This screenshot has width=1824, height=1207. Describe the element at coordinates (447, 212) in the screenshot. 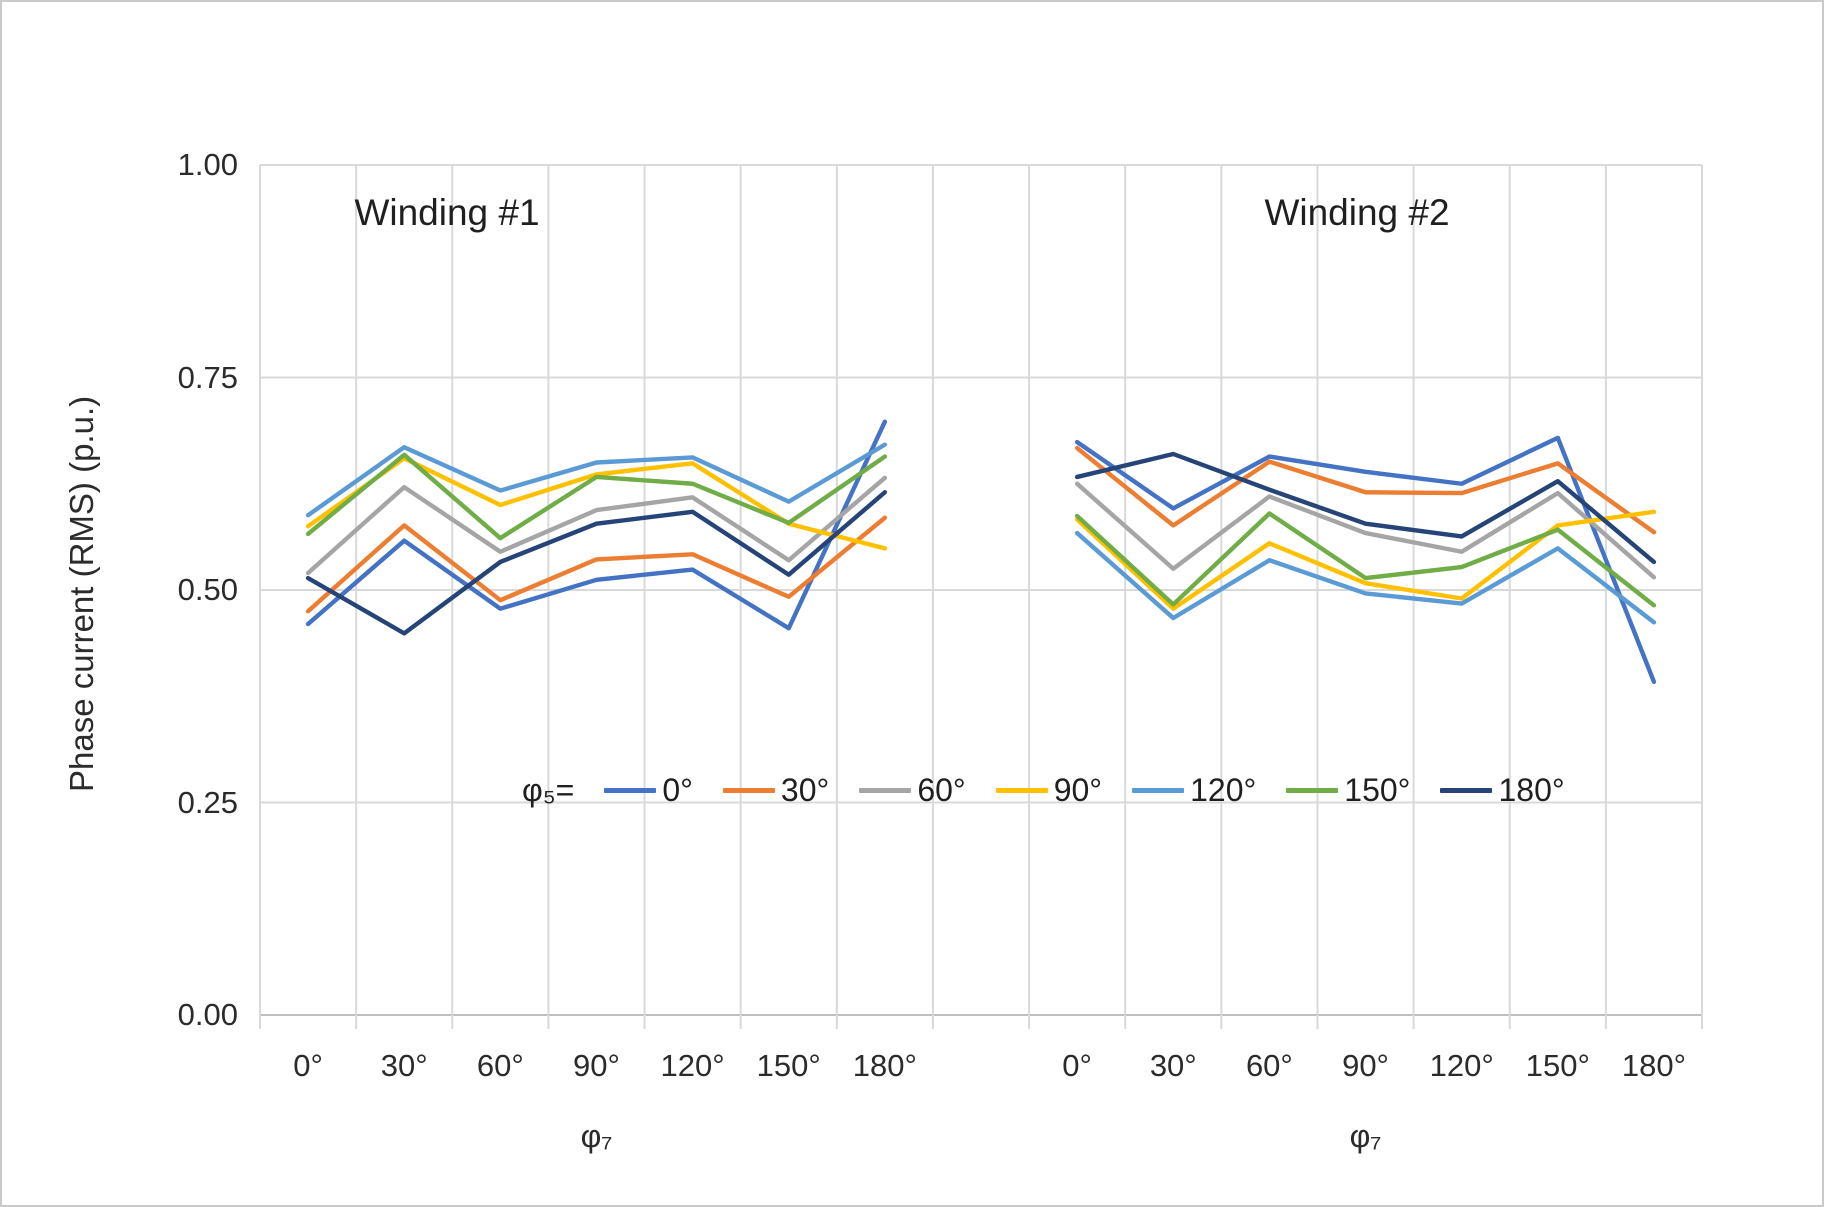

I see `panel-title: Winding #1` at that location.